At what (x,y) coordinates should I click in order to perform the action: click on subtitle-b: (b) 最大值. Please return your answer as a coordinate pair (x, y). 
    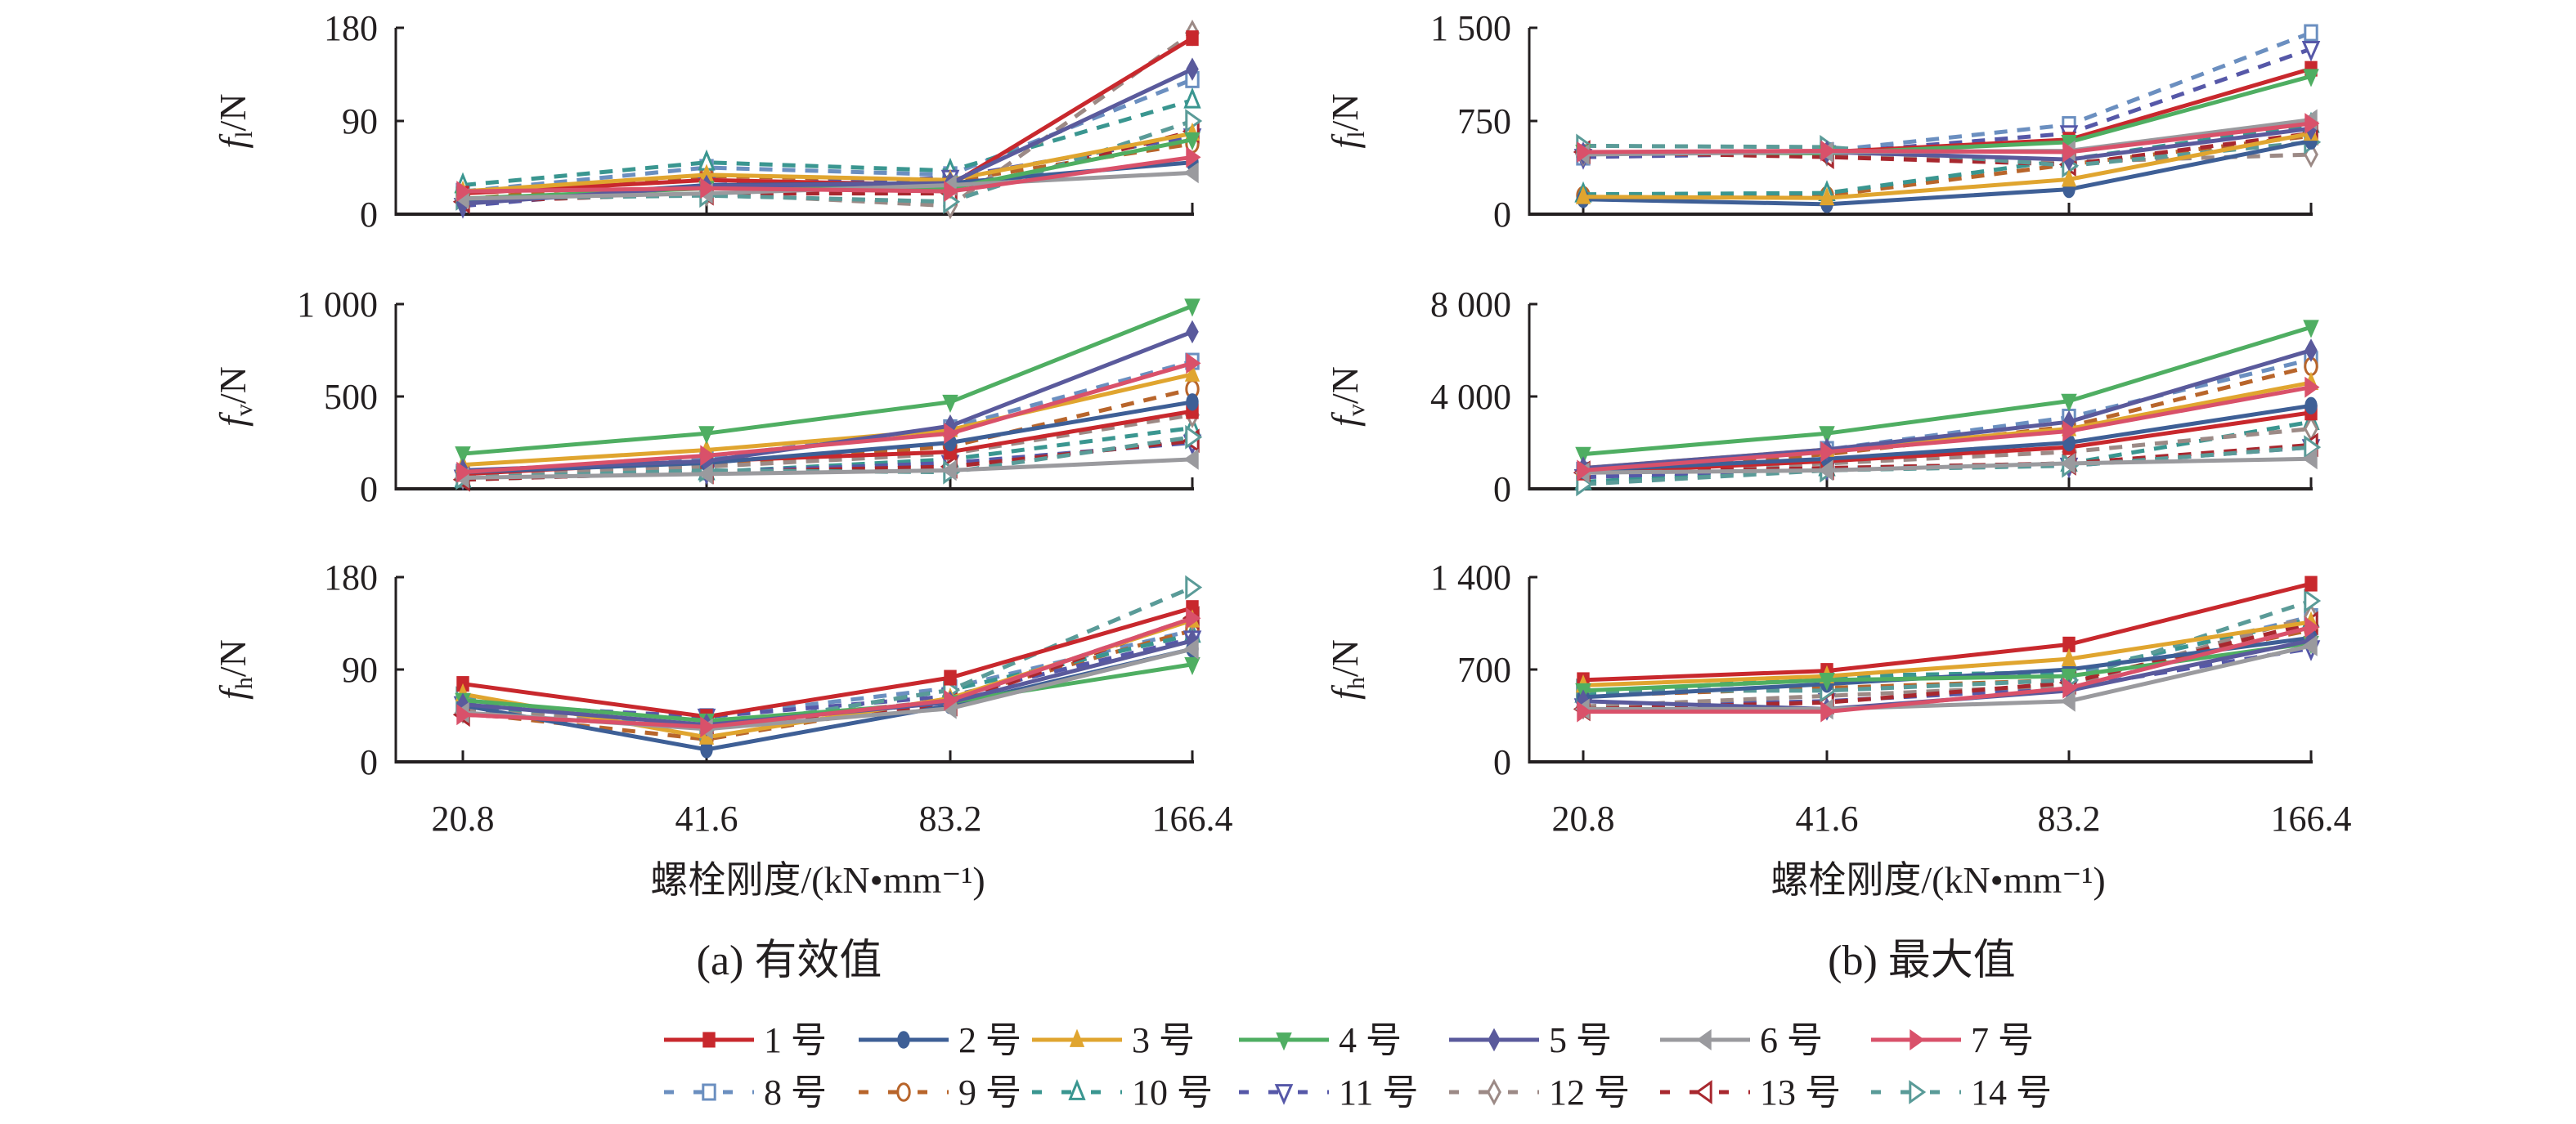
    Looking at the image, I should click on (1922, 961).